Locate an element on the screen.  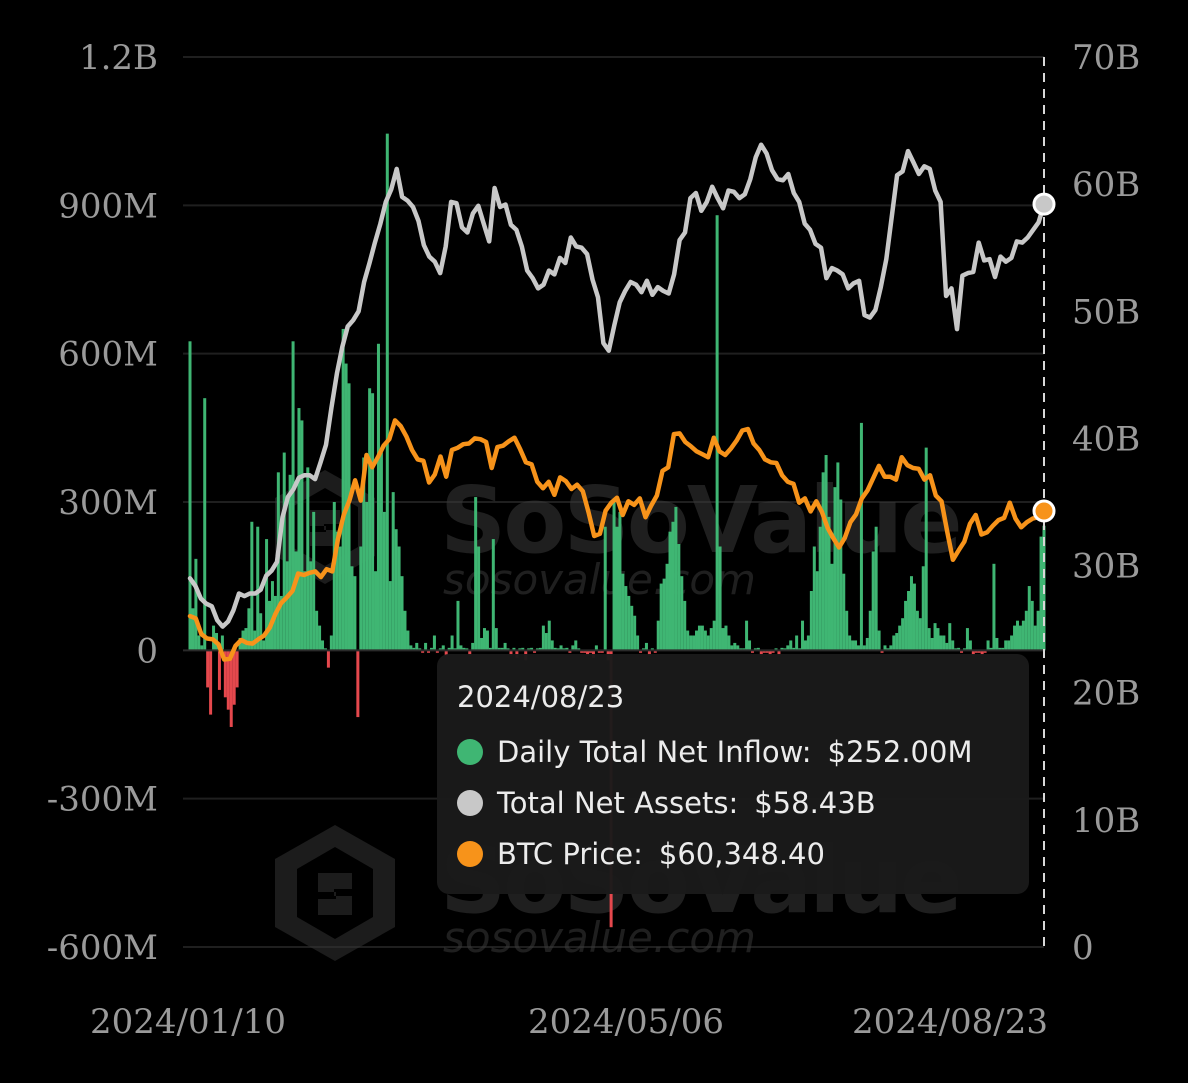
tooltip-row-net-assets: Total Net Assets: $58.43B is located at coordinates (733, 802).